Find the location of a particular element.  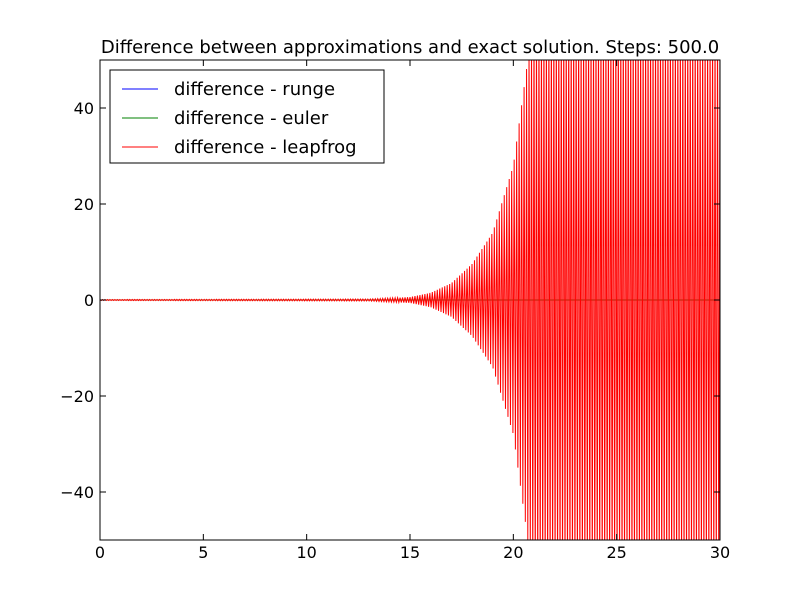

y-tick-label: −20 is located at coordinates (77, 396).